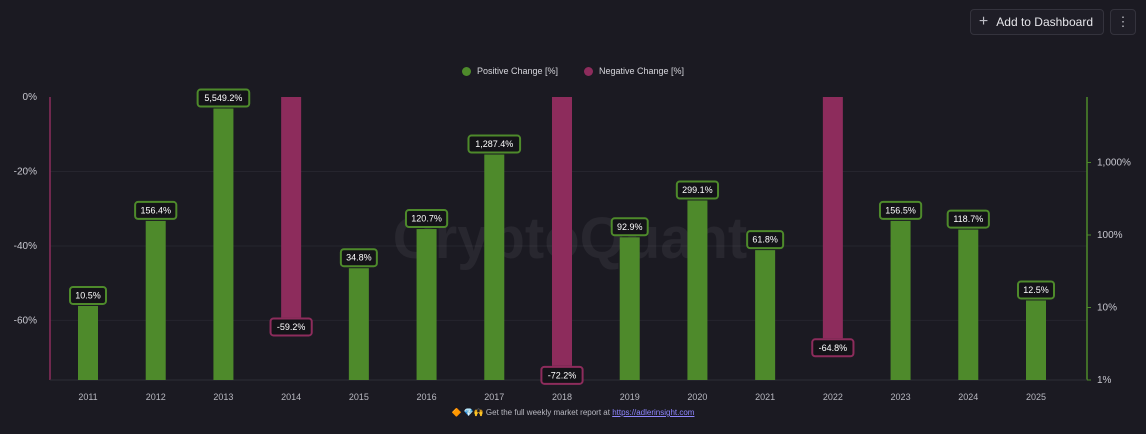 Image resolution: width=1146 pixels, height=434 pixels. I want to click on x-axis-tick-label: 2012, so click(156, 397).